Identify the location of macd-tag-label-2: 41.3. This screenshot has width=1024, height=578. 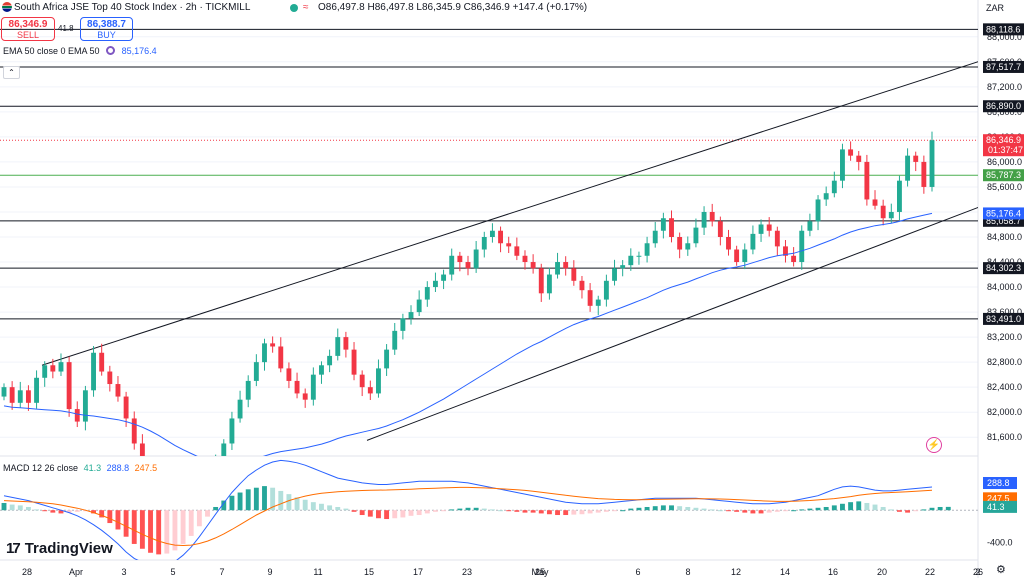
(996, 507).